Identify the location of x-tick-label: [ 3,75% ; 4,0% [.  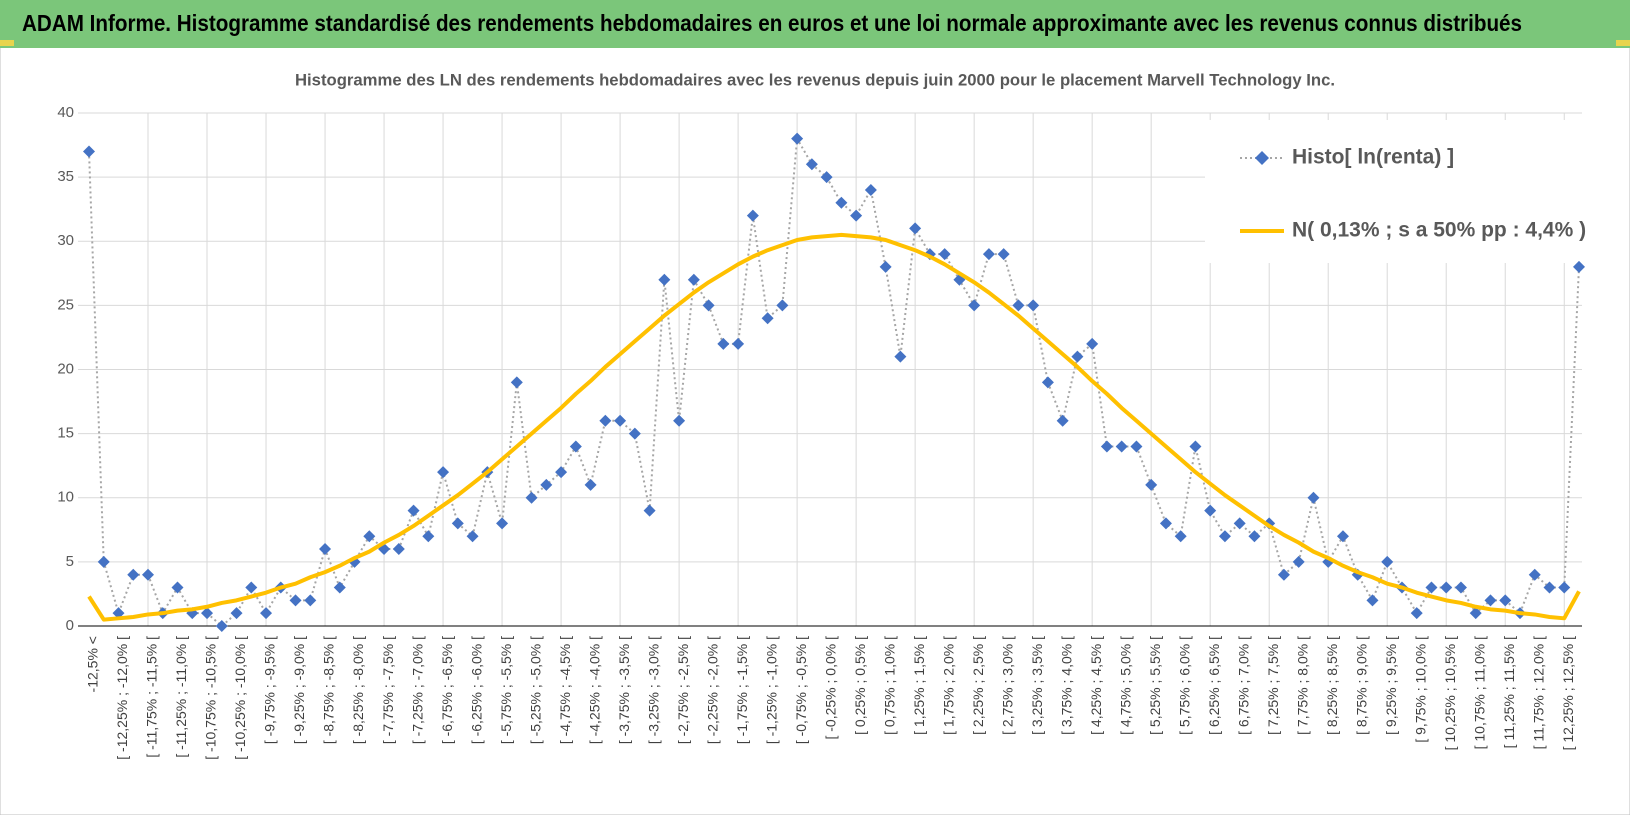
(1066, 685).